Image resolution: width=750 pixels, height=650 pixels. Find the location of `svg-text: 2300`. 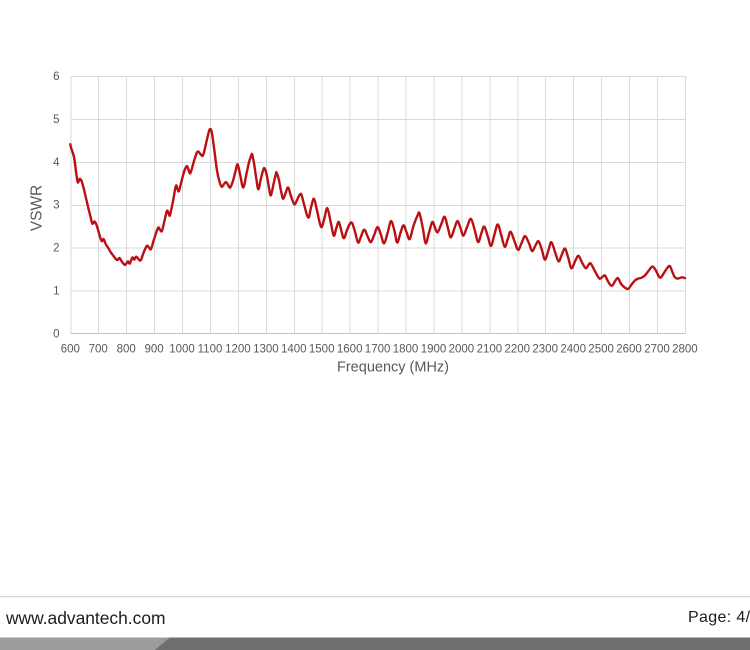

svg-text: 2300 is located at coordinates (545, 350).